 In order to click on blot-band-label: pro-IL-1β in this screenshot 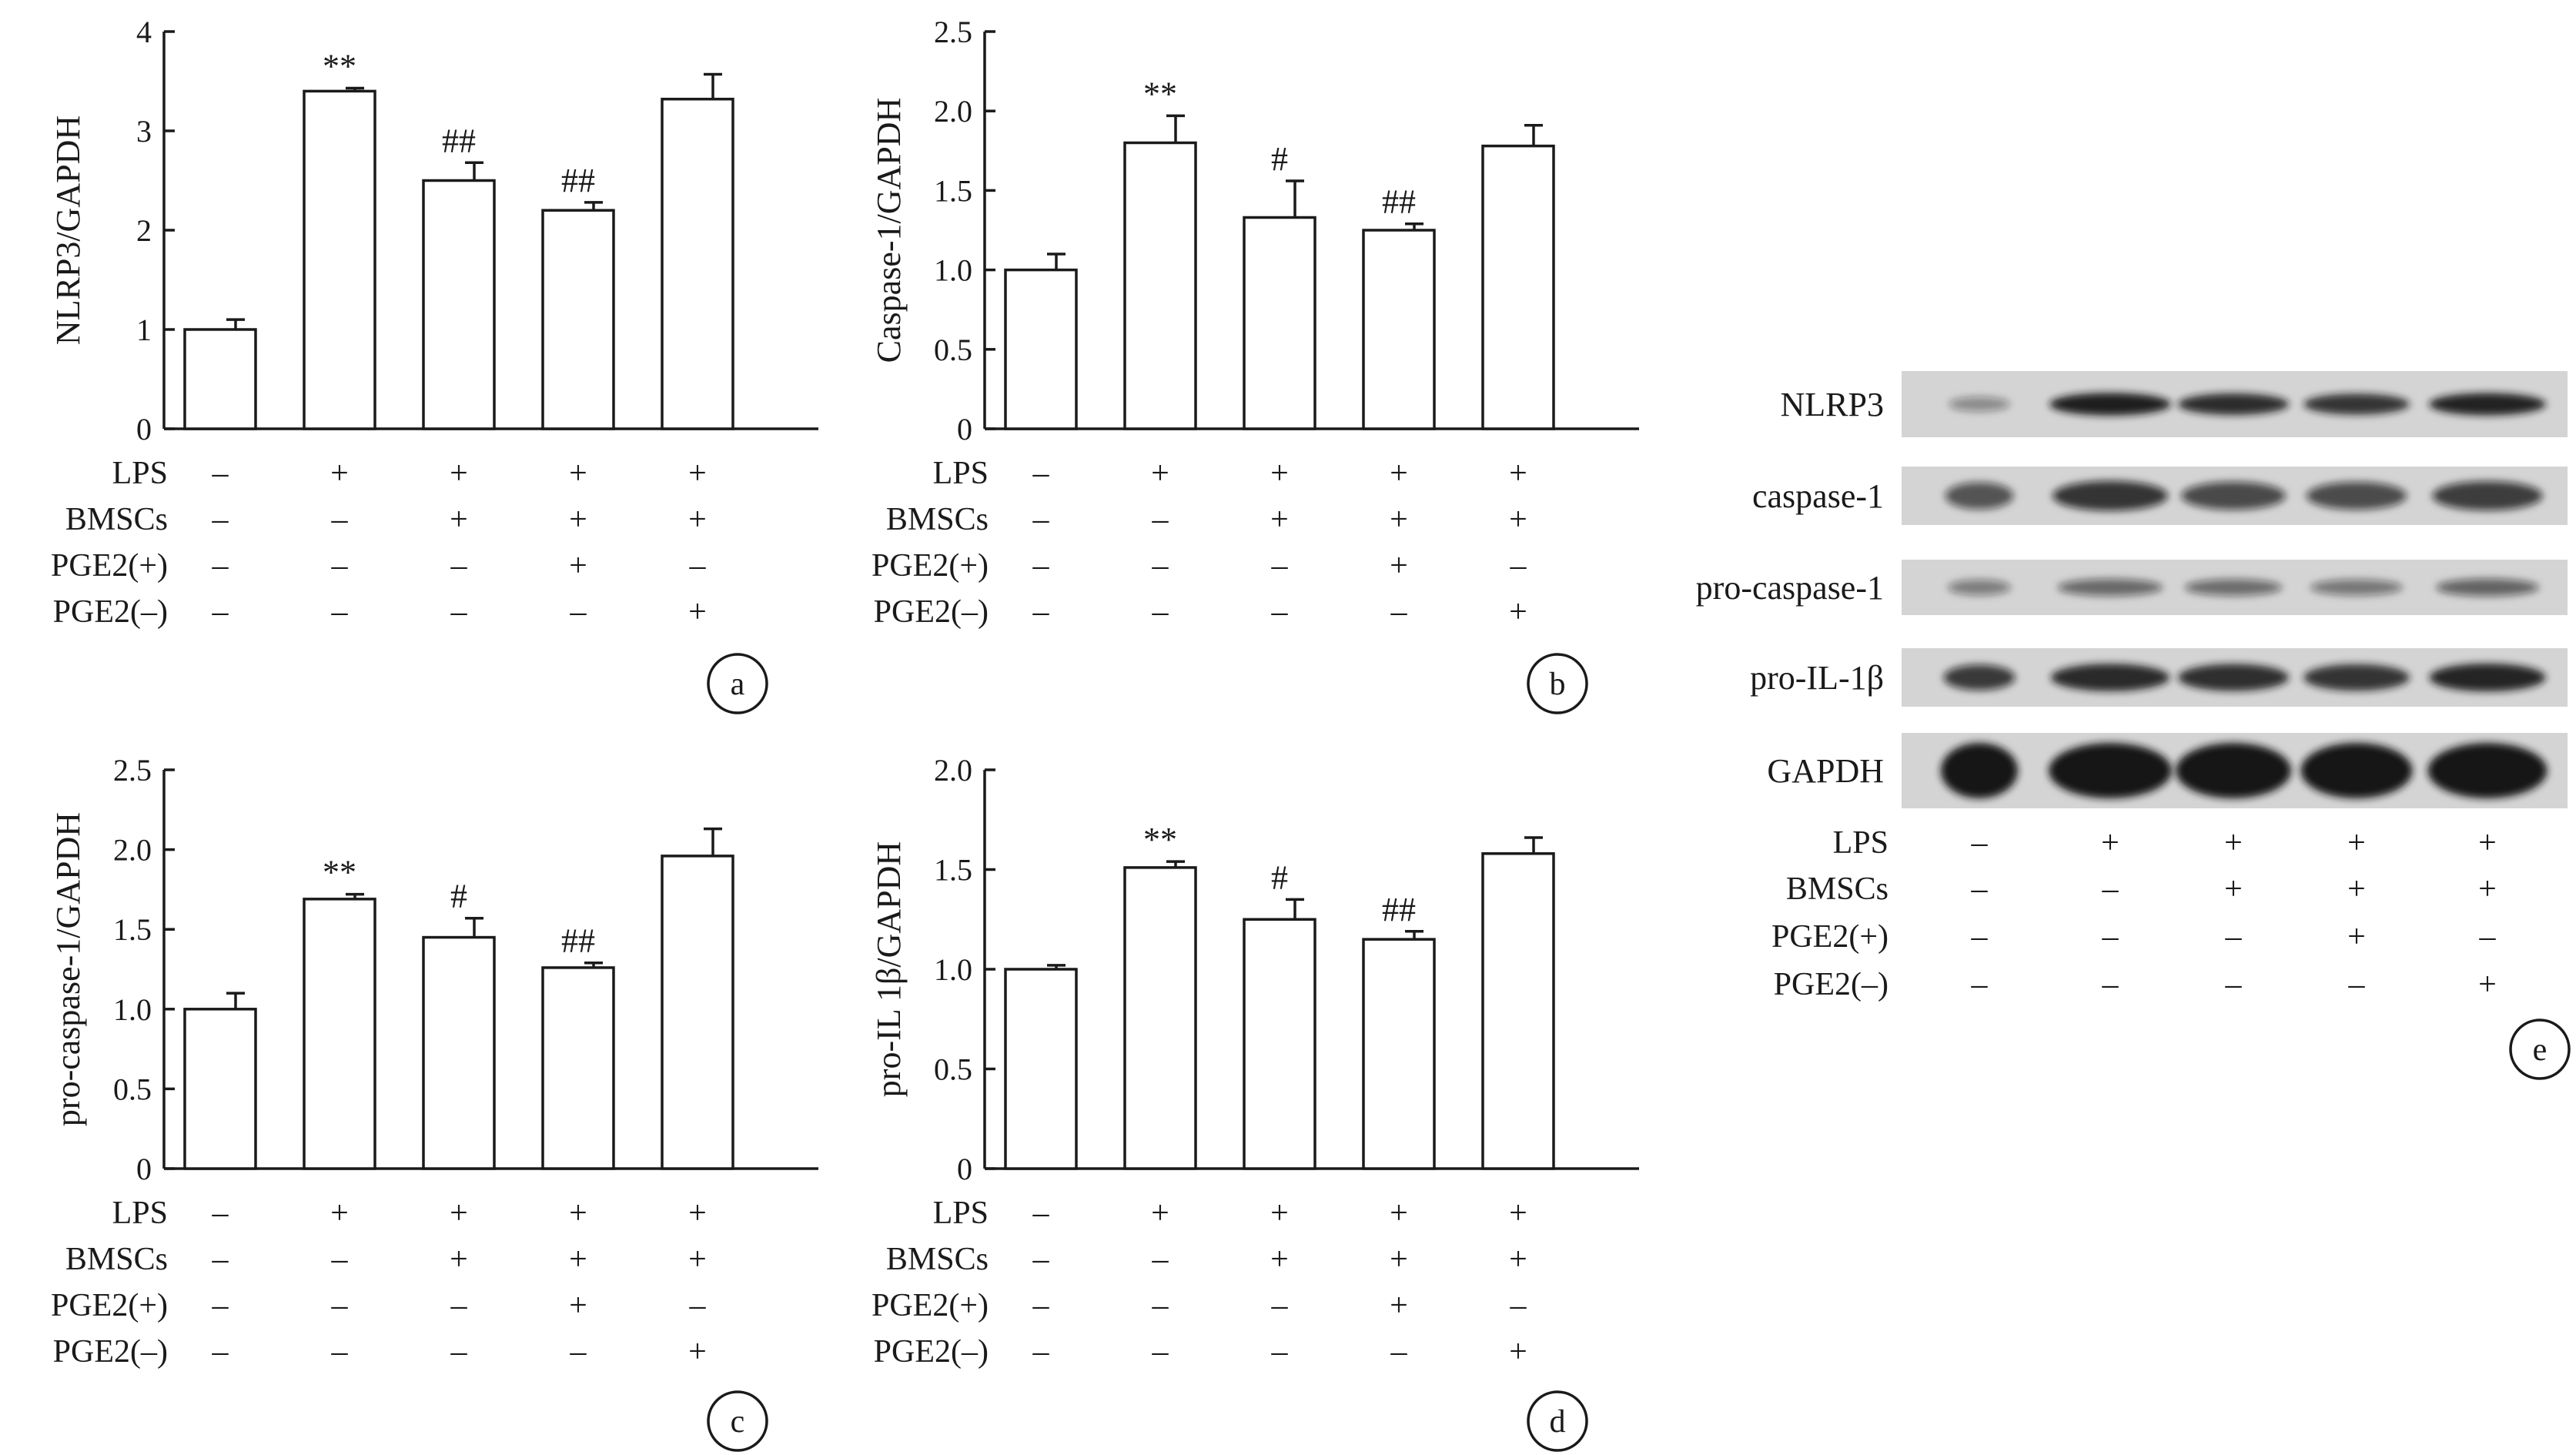, I will do `click(1817, 678)`.